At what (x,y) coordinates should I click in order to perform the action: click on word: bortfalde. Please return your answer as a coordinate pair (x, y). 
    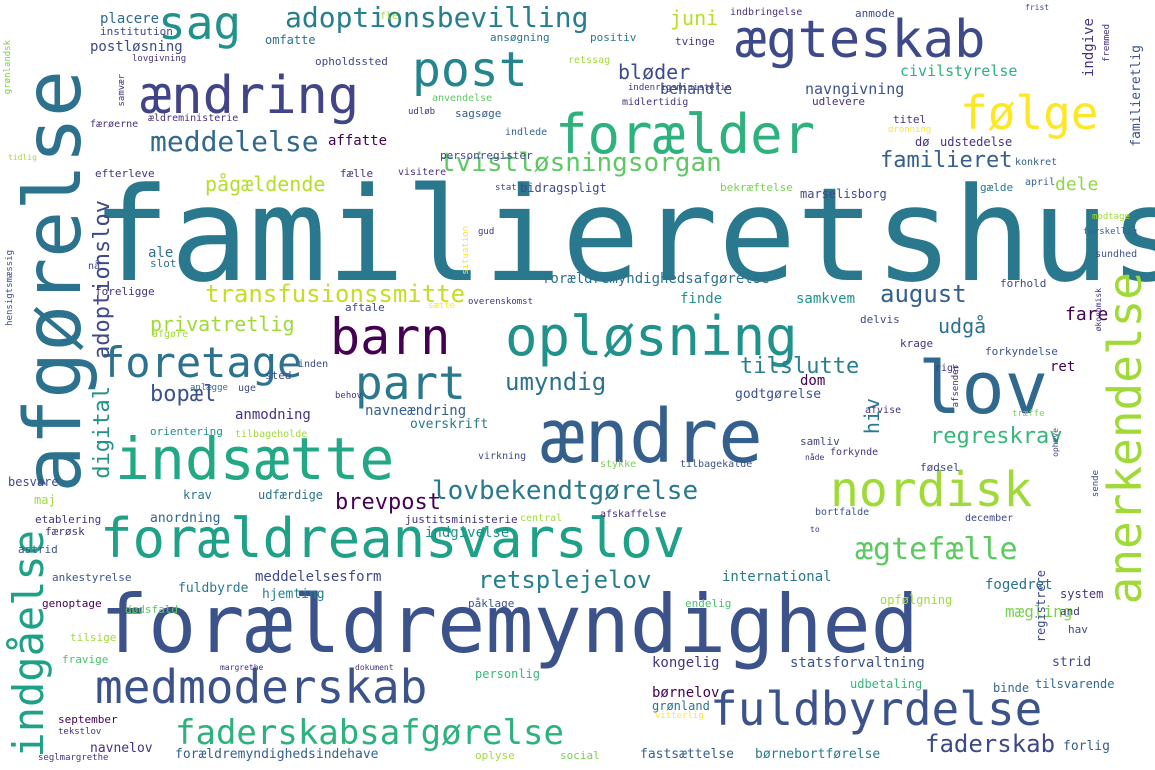
    Looking at the image, I should click on (842, 512).